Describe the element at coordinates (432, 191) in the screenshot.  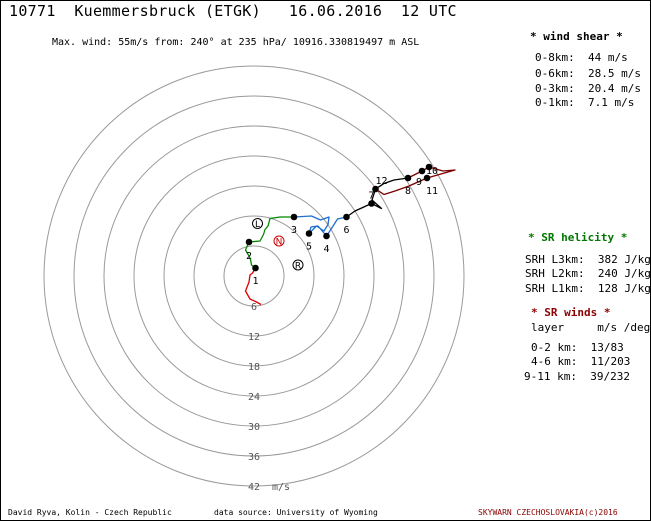
I see `height-marker-label: 11` at that location.